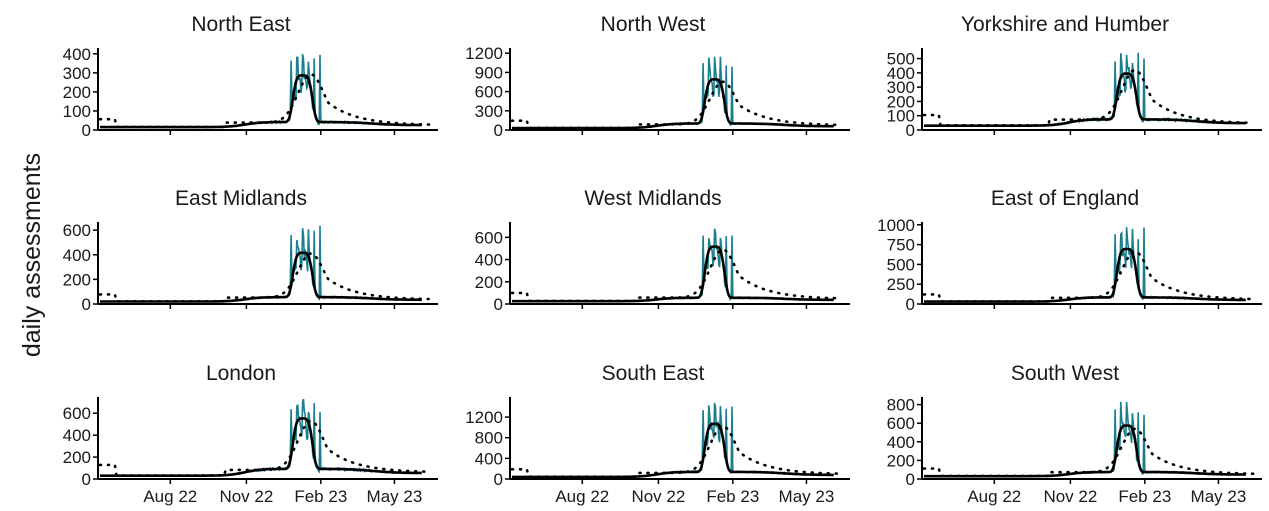  Describe the element at coordinates (240, 24) in the screenshot. I see `panel-title: North East` at that location.